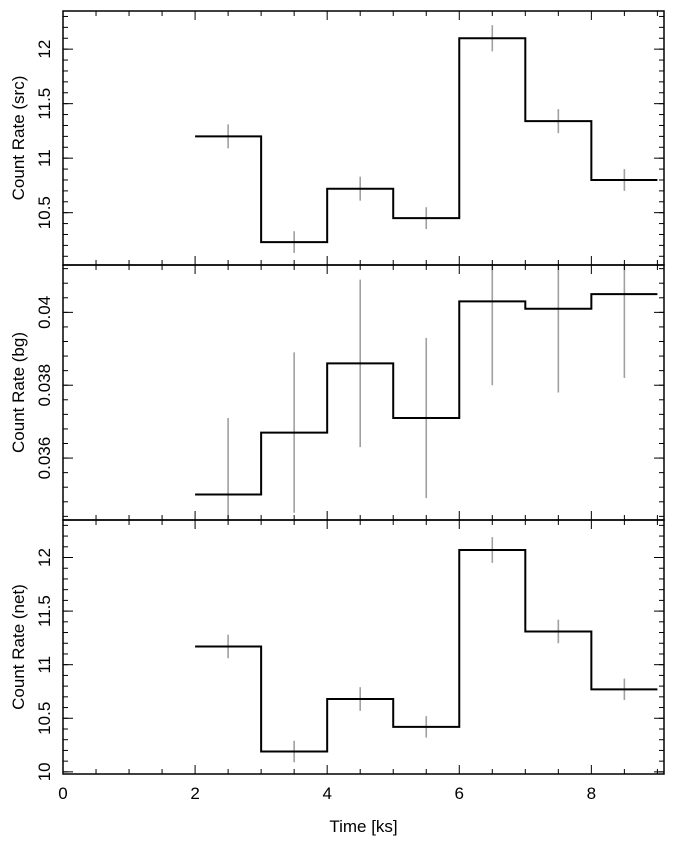  Describe the element at coordinates (44, 385) in the screenshot. I see `y-tick-label: 0.038` at that location.